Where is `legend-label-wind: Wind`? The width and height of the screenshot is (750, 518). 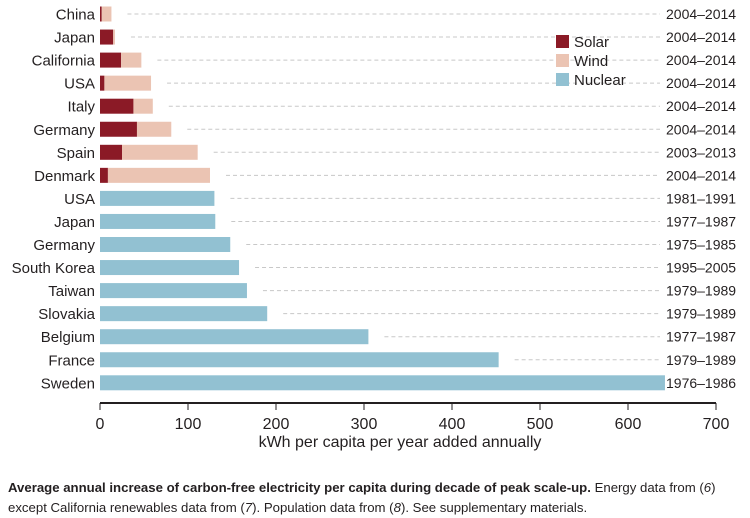
legend-label-wind: Wind is located at coordinates (591, 61).